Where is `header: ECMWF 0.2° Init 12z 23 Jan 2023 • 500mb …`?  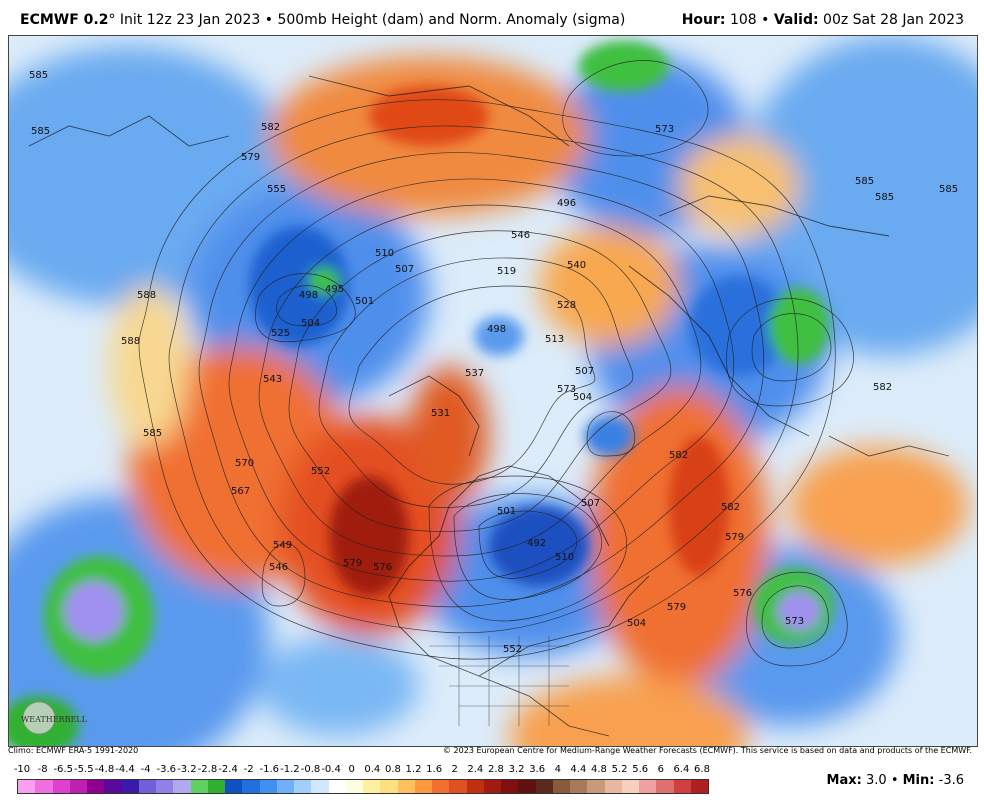
header: ECMWF 0.2° Init 12z 23 Jan 2023 • 500mb … is located at coordinates (492, 17).